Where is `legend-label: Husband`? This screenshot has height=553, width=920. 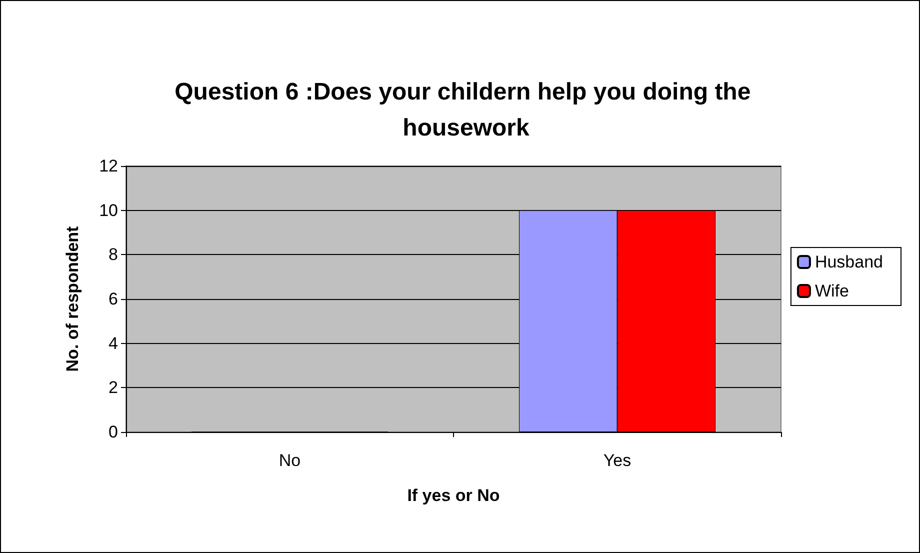 legend-label: Husband is located at coordinates (849, 262).